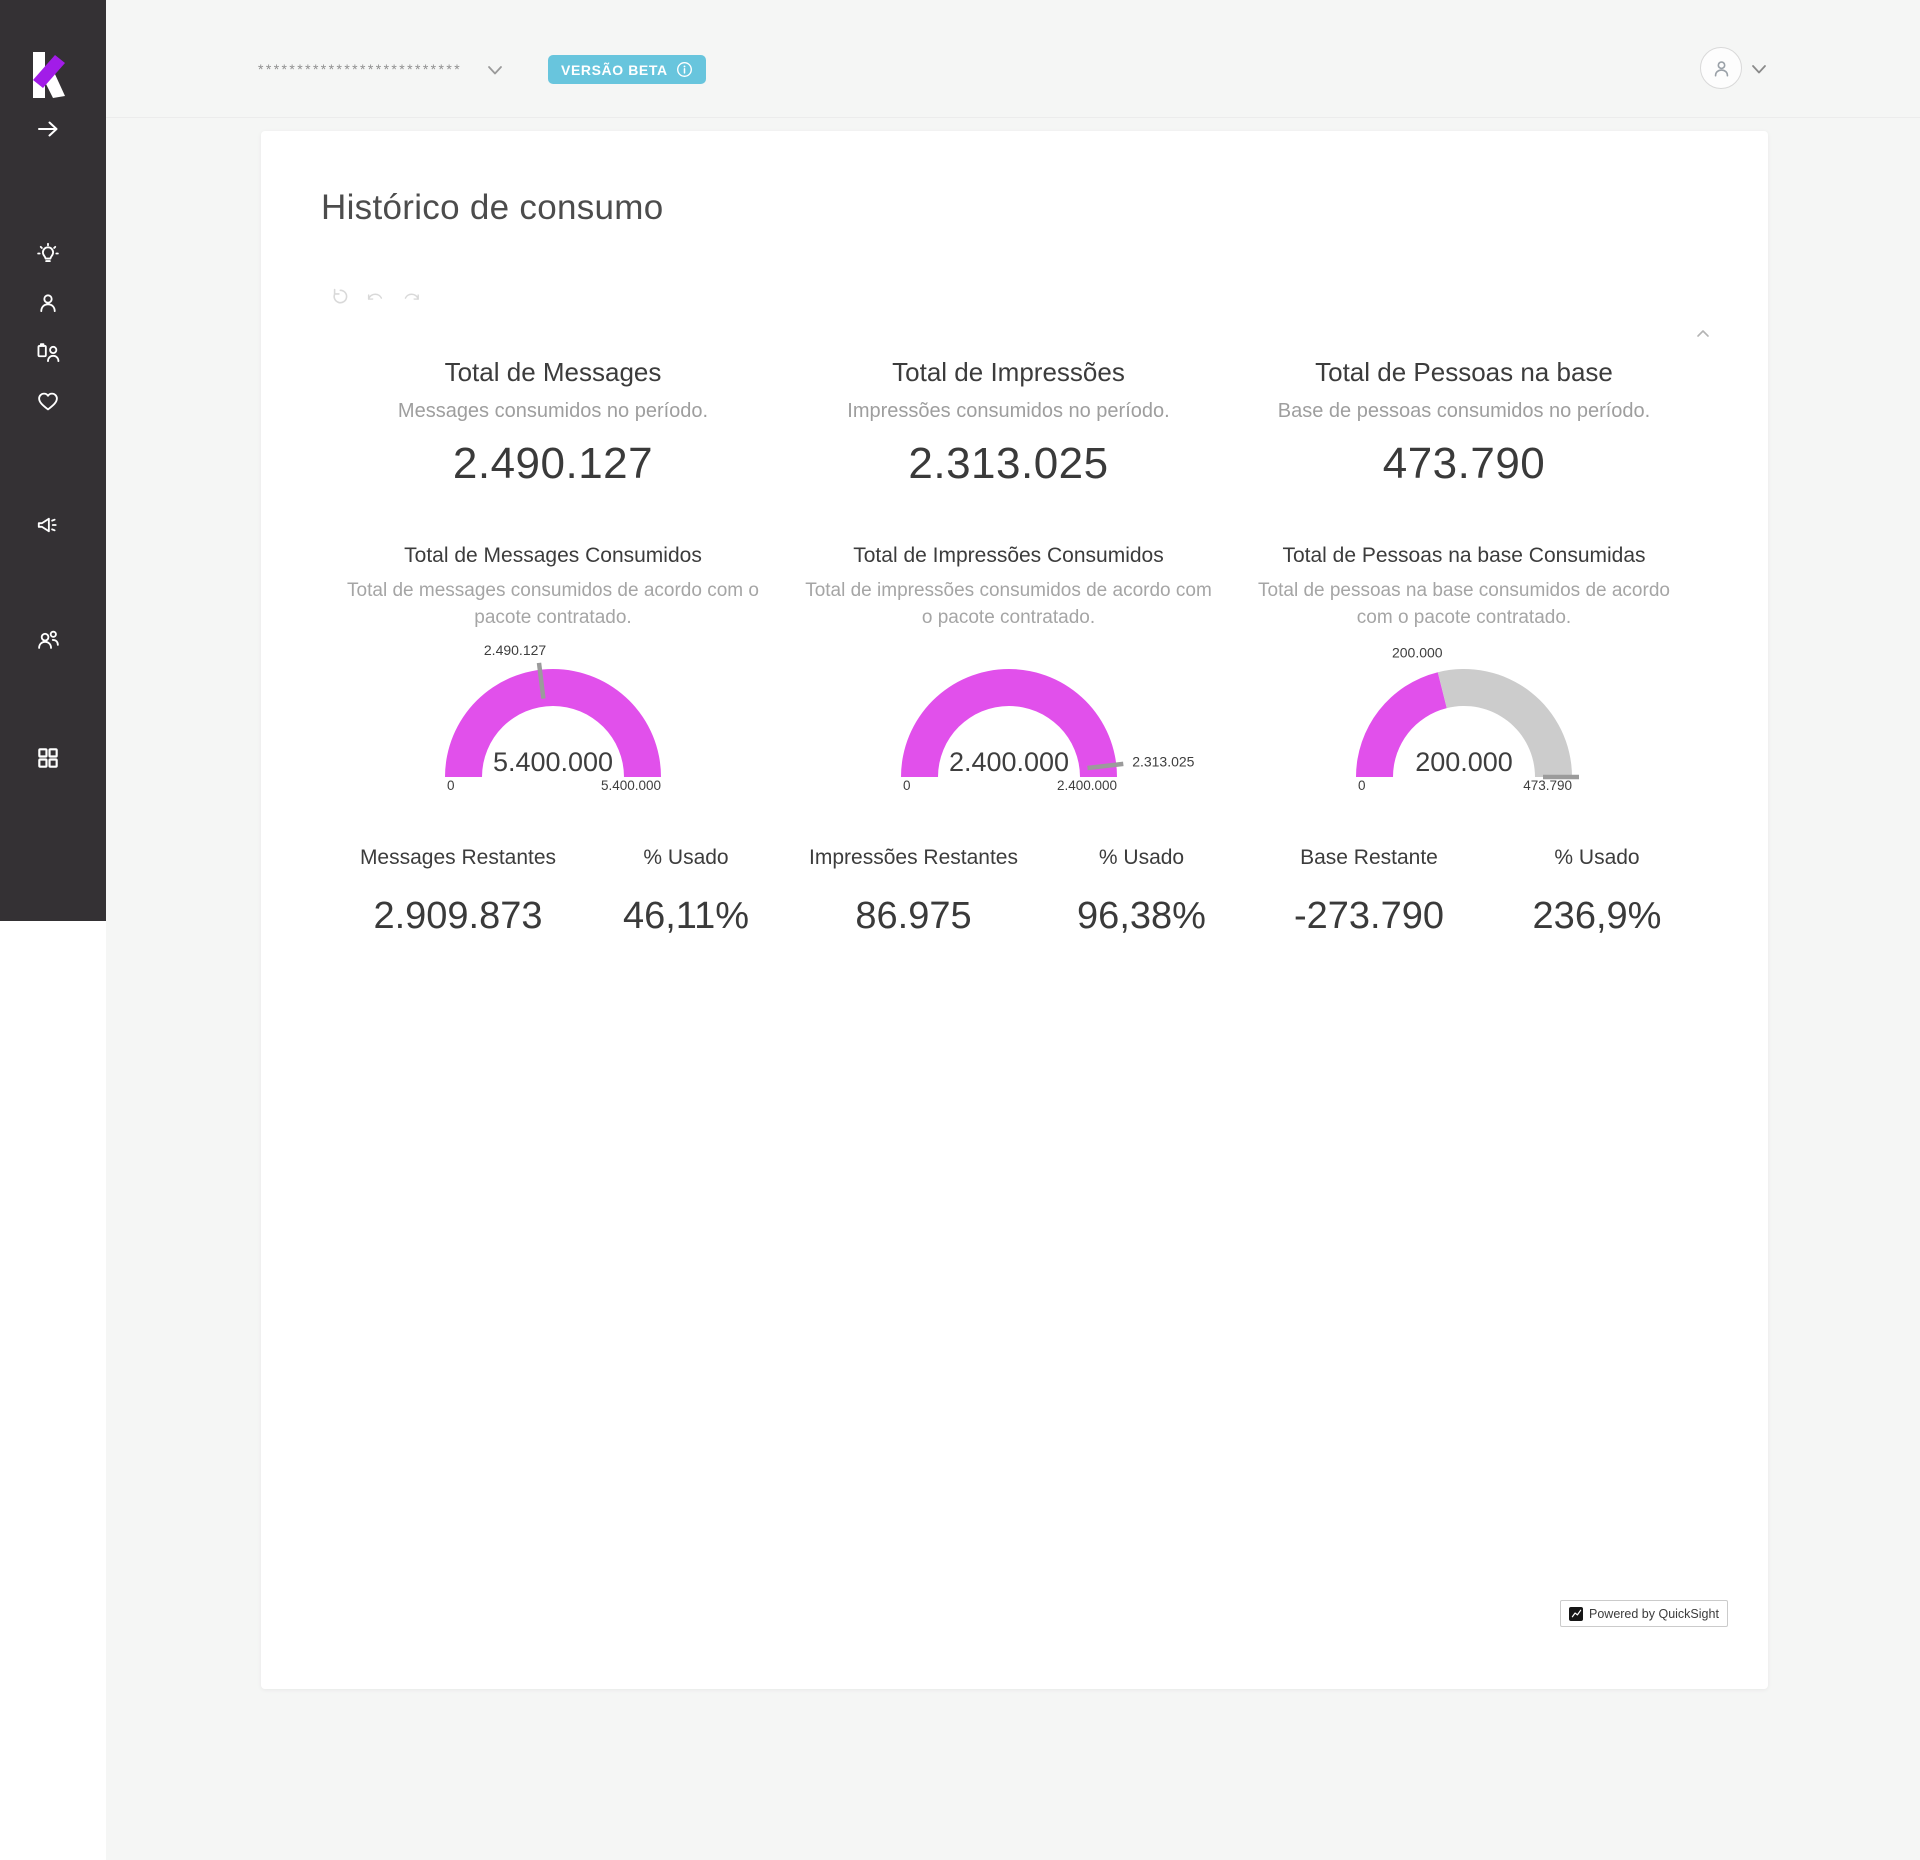 The width and height of the screenshot is (1920, 1860). Describe the element at coordinates (1008, 463) in the screenshot. I see `kpi-total-value: 2.313.025` at that location.